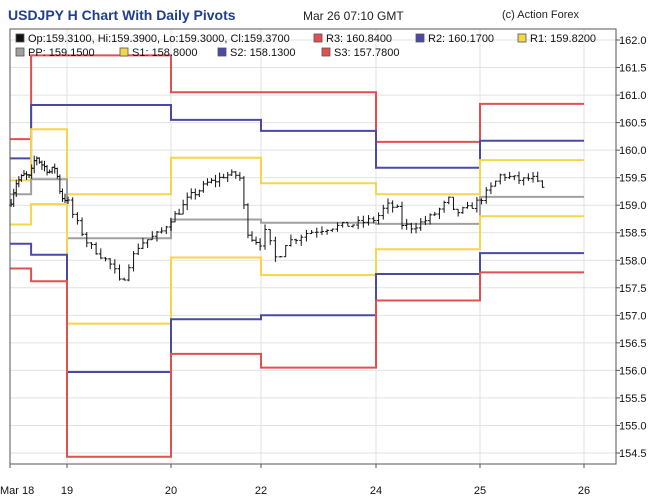 Image resolution: width=650 pixels, height=501 pixels. I want to click on legend-swatch-r1, so click(522, 38).